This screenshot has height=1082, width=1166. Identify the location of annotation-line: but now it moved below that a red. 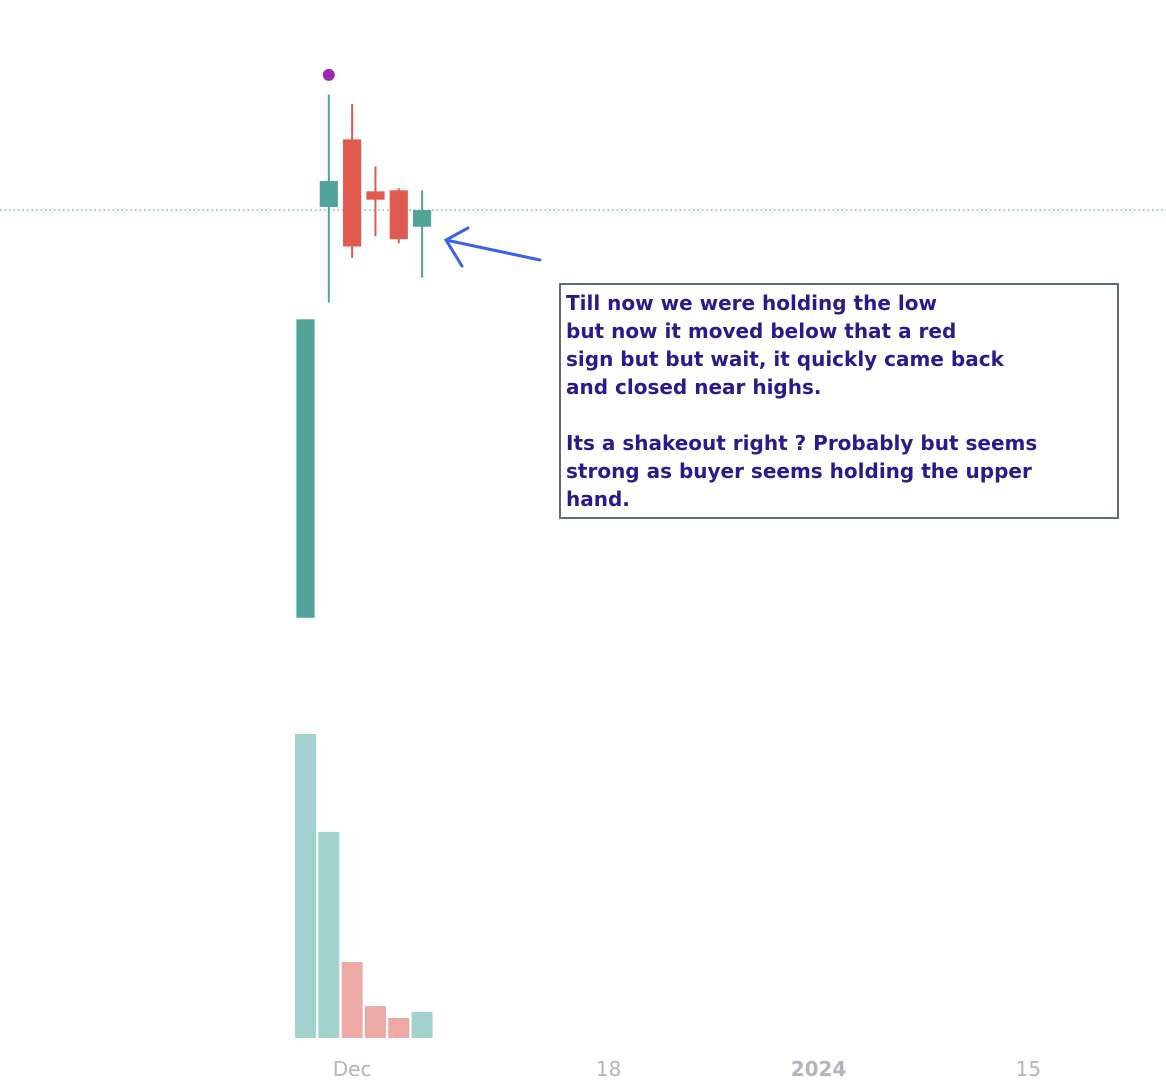
(761, 331).